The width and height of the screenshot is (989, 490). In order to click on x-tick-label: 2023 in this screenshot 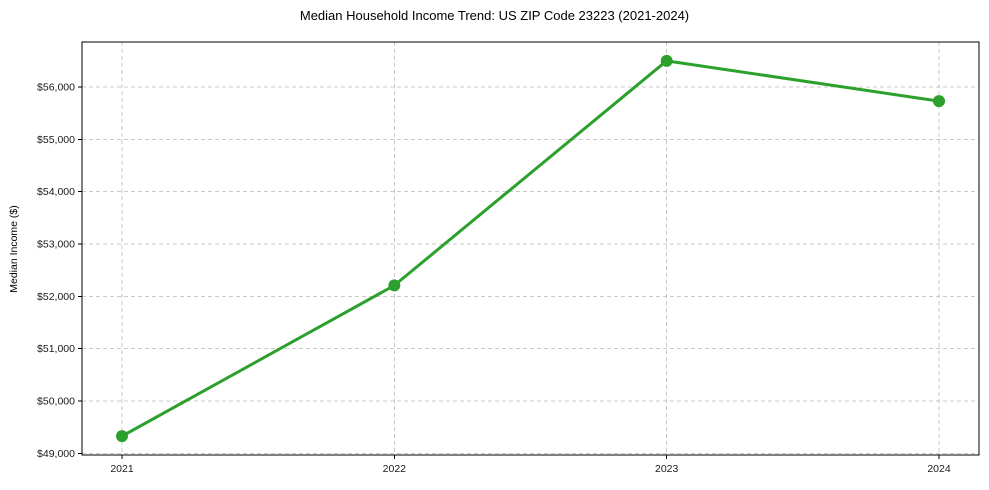, I will do `click(667, 469)`.